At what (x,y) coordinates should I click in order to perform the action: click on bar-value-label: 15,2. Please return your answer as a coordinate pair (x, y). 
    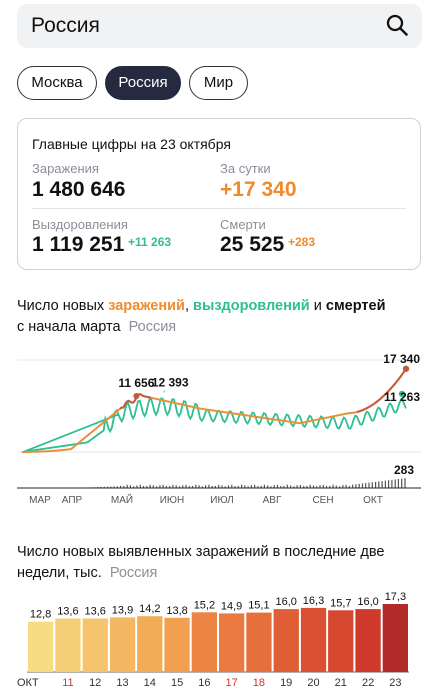
    Looking at the image, I should click on (204, 605).